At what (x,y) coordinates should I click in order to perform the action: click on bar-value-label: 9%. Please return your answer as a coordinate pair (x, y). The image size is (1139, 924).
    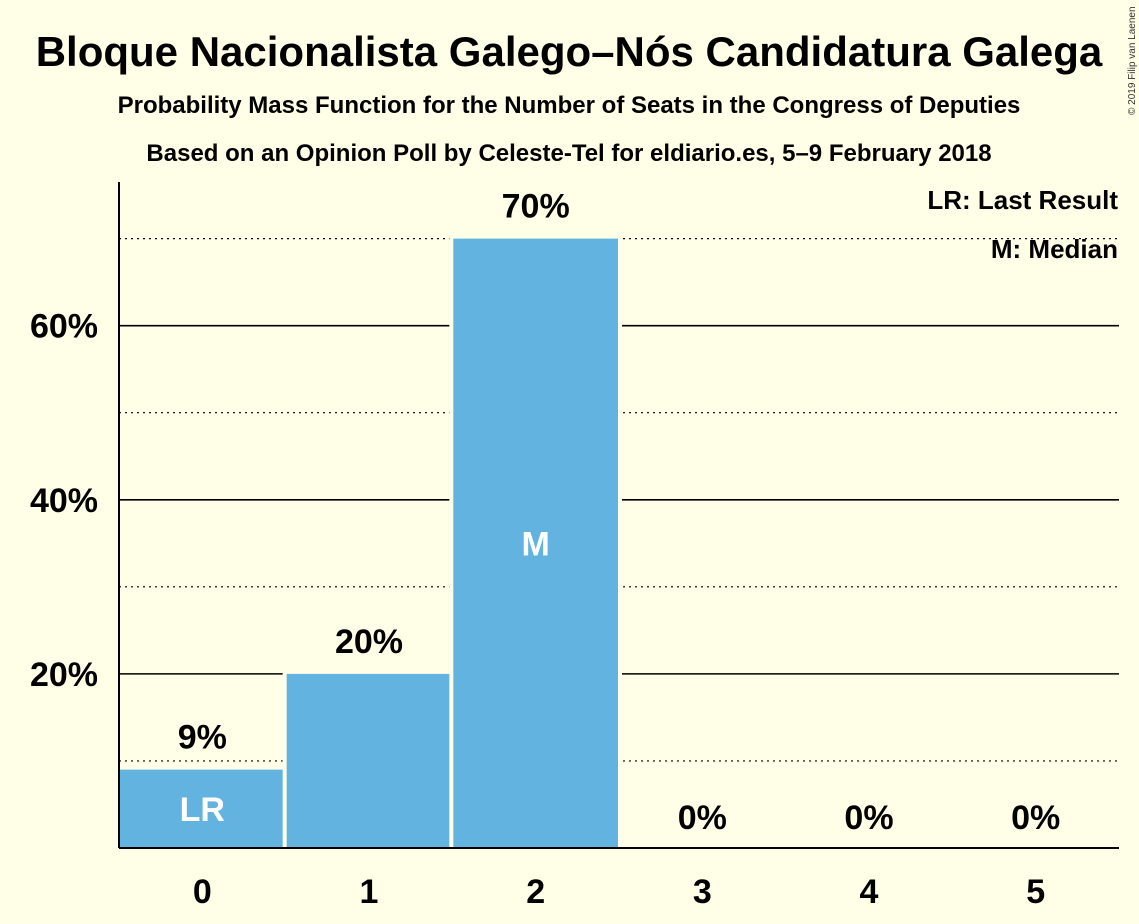
    Looking at the image, I should click on (202, 738).